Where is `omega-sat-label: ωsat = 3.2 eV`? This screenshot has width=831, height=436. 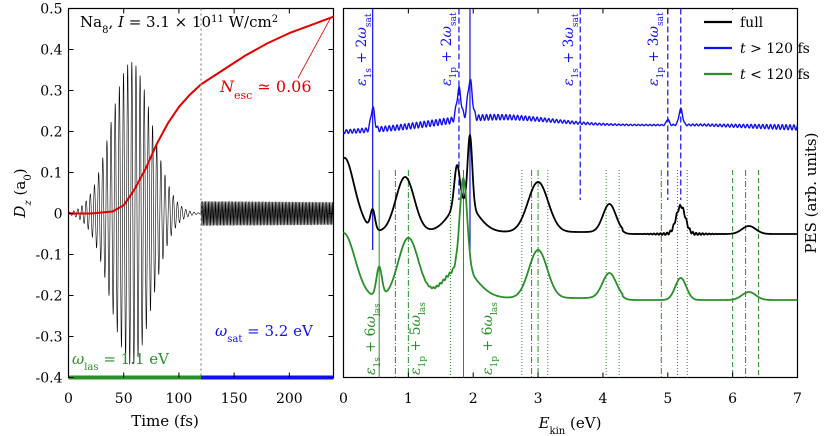 omega-sat-label: ωsat = 3.2 eV is located at coordinates (264, 333).